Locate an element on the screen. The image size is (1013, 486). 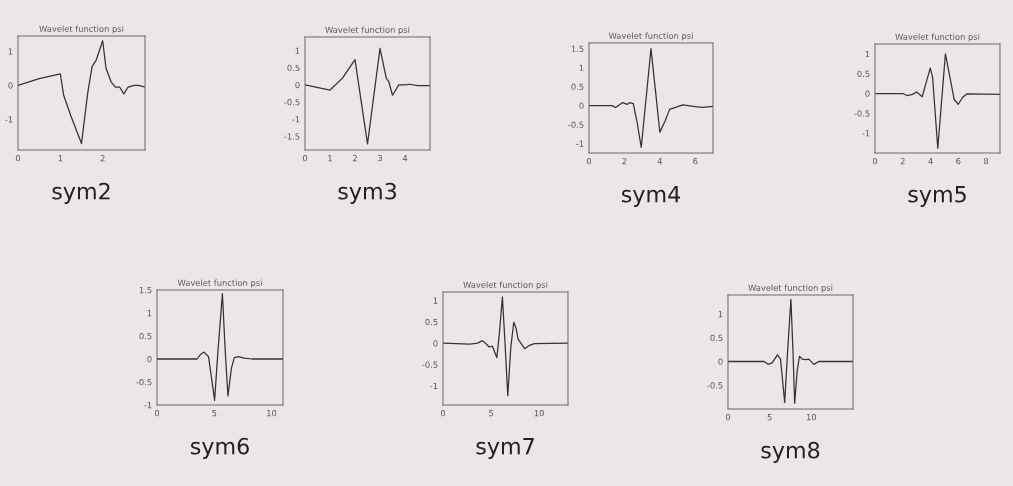
y-tick-label: -1.5 is located at coordinates (292, 136).